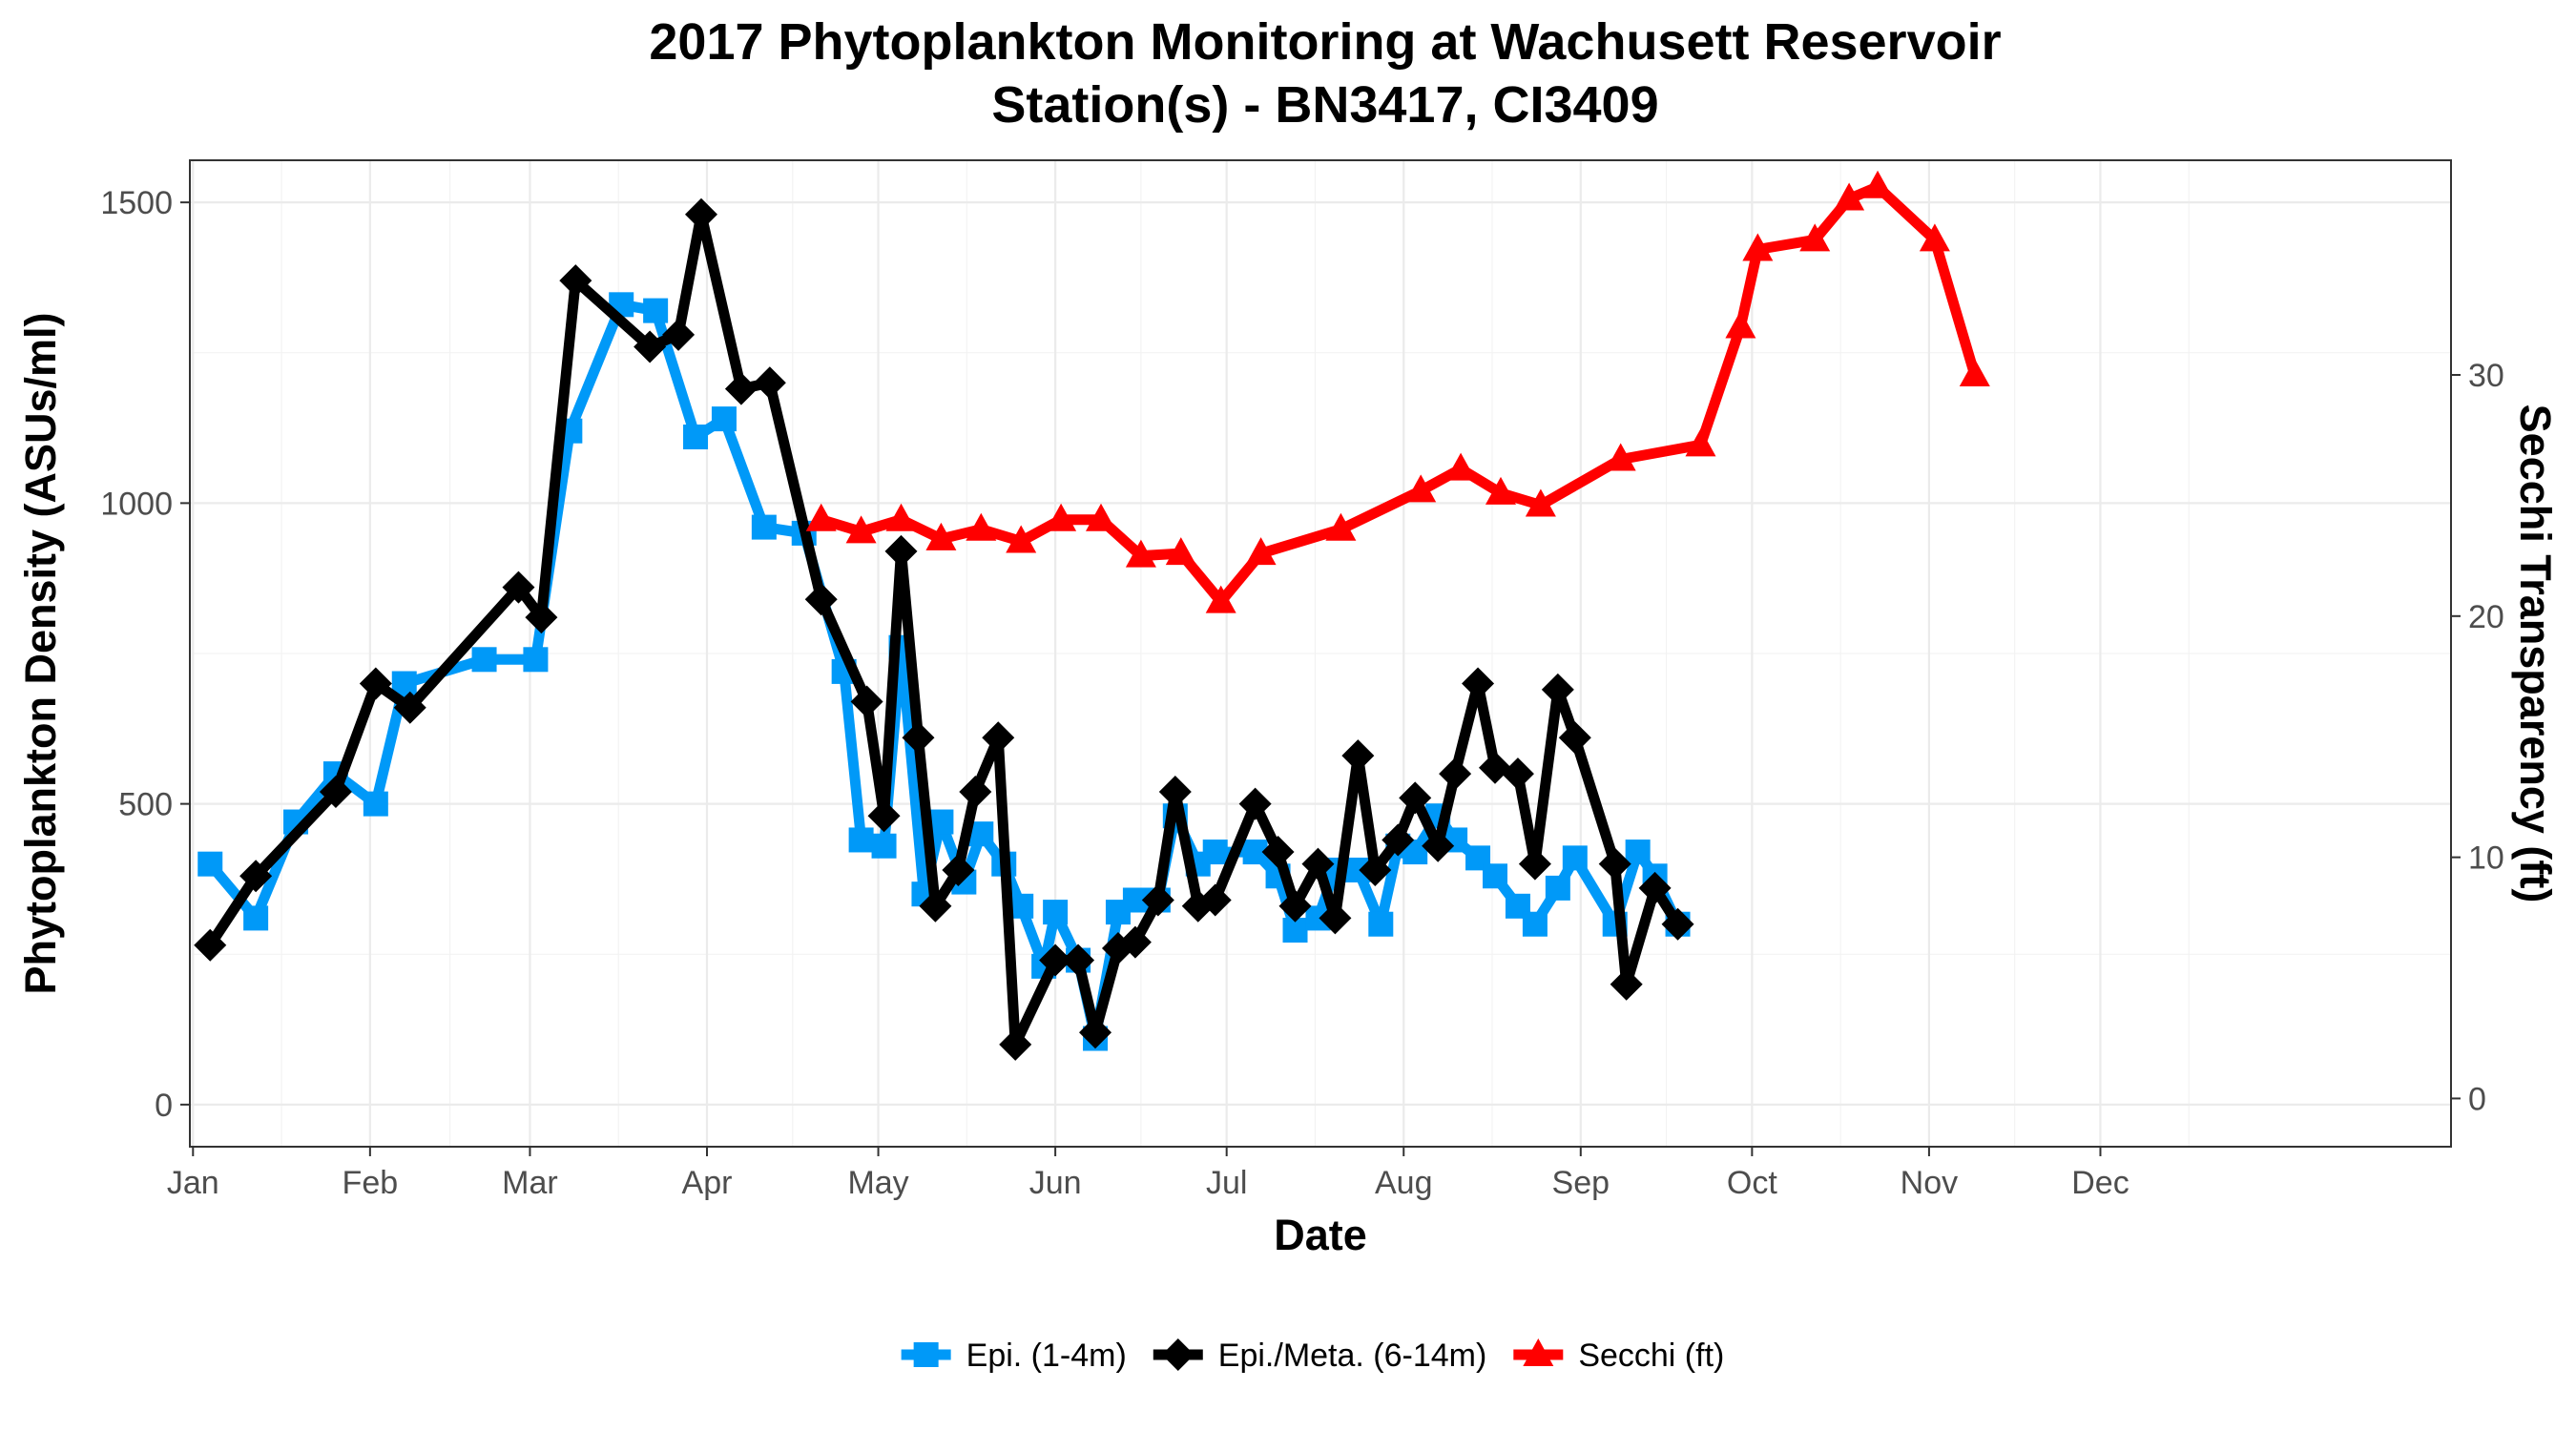 The height and width of the screenshot is (1431, 2576). What do you see at coordinates (1324, 105) in the screenshot?
I see `chart-subtitle: Station(s) - BN3417, CI3409` at bounding box center [1324, 105].